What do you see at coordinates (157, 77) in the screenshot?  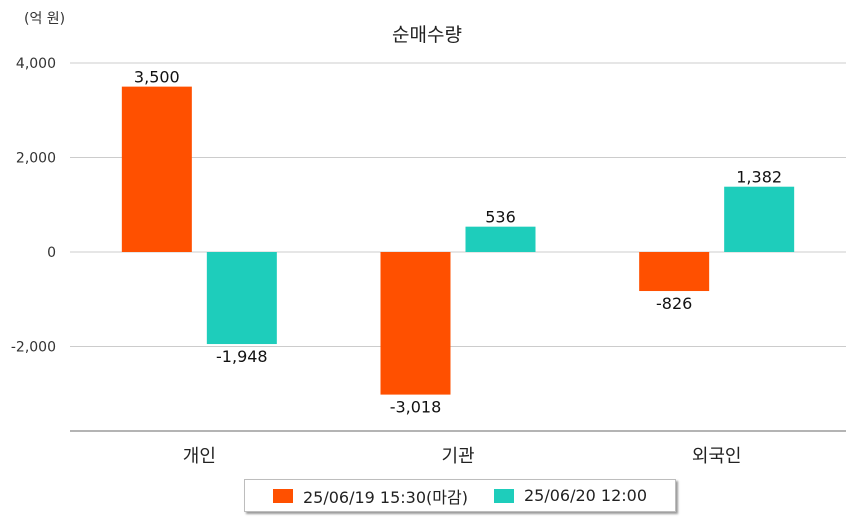 I see `data-label: 3,500` at bounding box center [157, 77].